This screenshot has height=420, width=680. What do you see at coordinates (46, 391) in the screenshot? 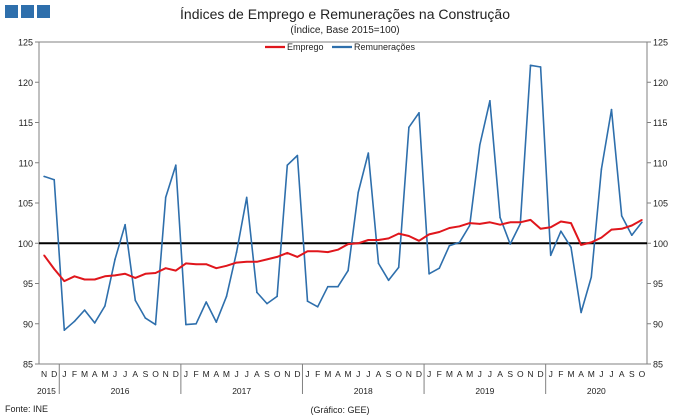
I see `year-label-2015: 2015` at bounding box center [46, 391].